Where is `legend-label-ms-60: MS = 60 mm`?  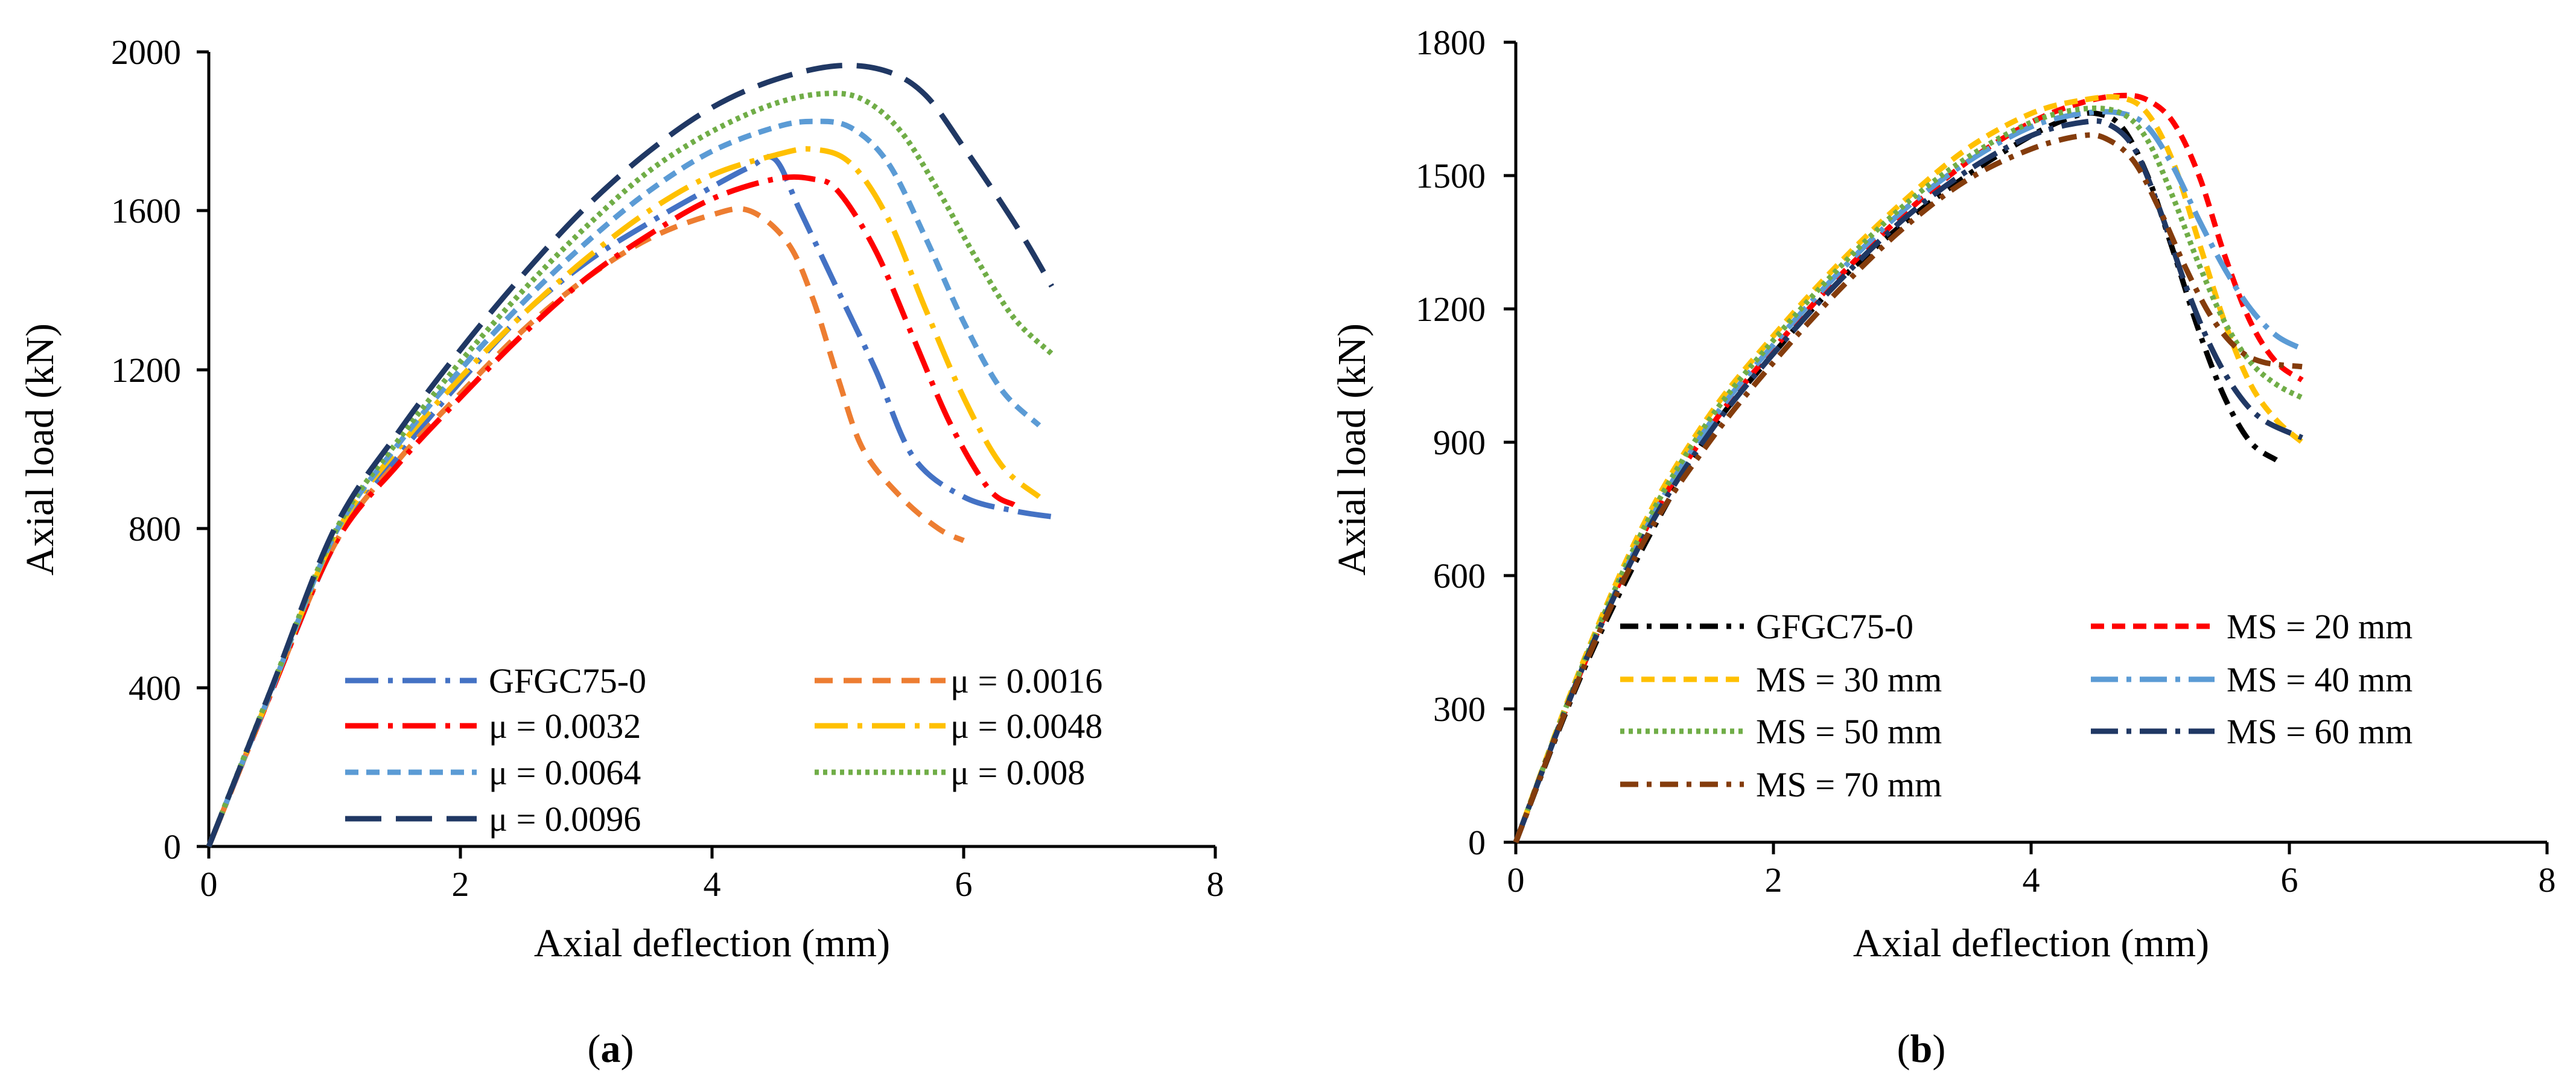 legend-label-ms-60: MS = 60 mm is located at coordinates (2319, 731).